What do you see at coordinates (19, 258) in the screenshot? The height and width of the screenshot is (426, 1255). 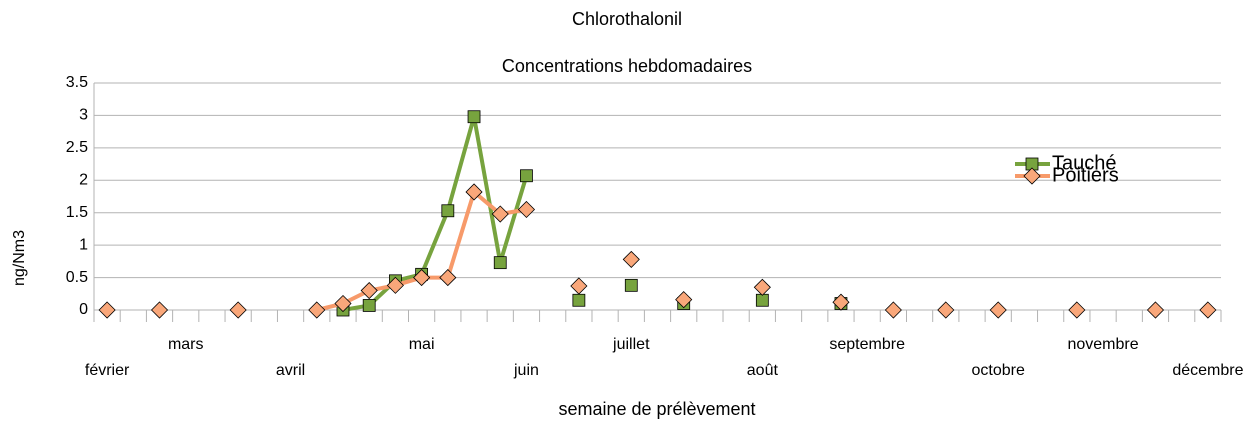 I see `y-axis-label: ng/Nm3` at bounding box center [19, 258].